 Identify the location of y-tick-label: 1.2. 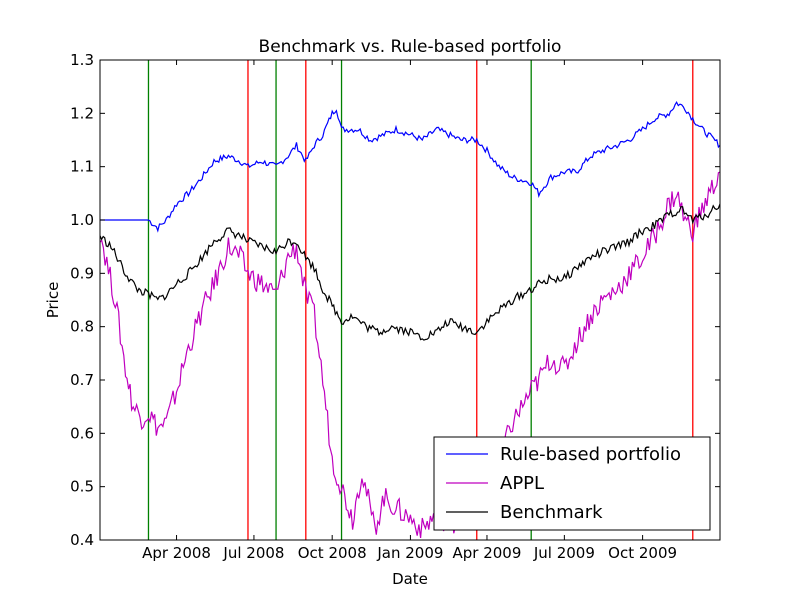
(82, 113).